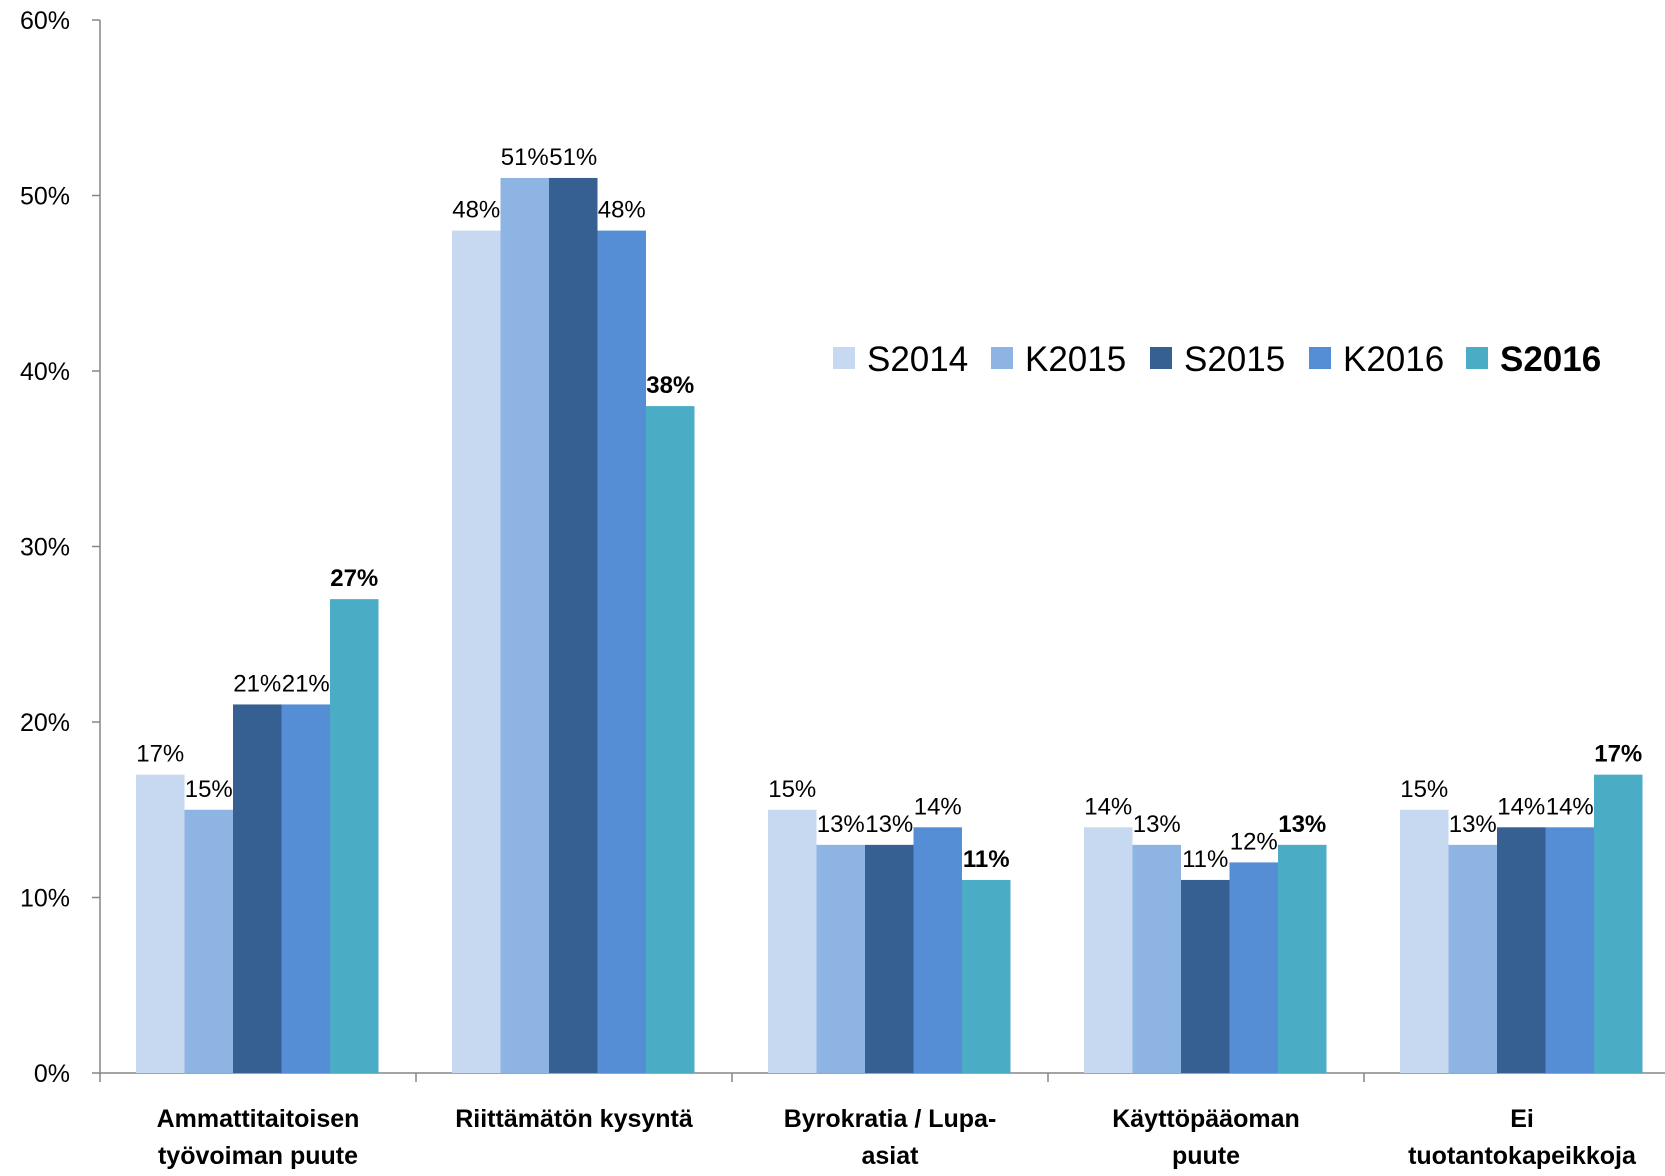 The image size is (1665, 1176). What do you see at coordinates (890, 1119) in the screenshot?
I see `category-label-line: Byrokratia / Lupa-` at bounding box center [890, 1119].